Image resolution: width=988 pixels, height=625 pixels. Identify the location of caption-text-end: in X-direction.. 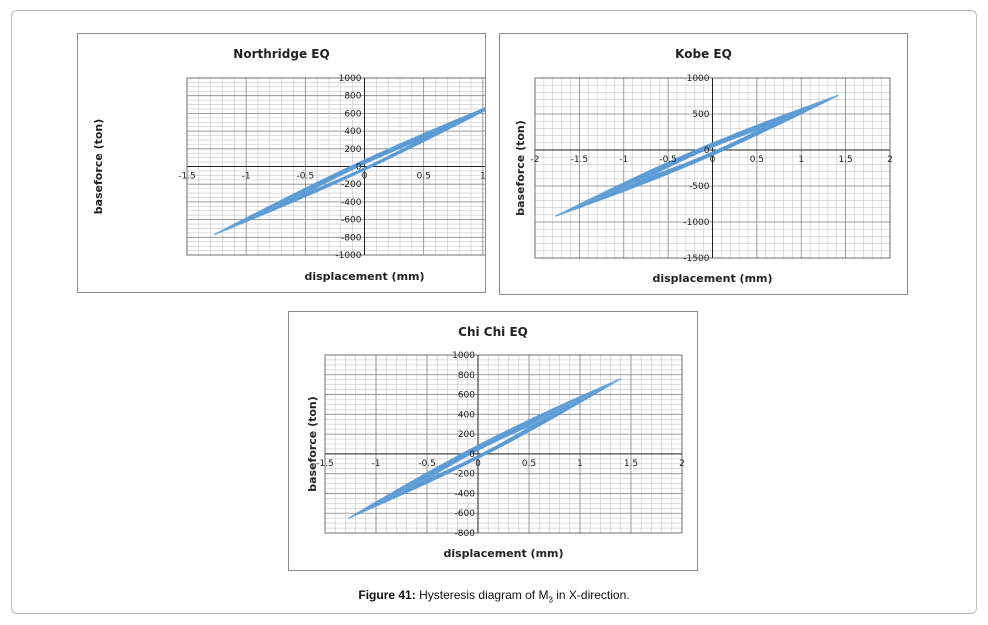
(591, 595).